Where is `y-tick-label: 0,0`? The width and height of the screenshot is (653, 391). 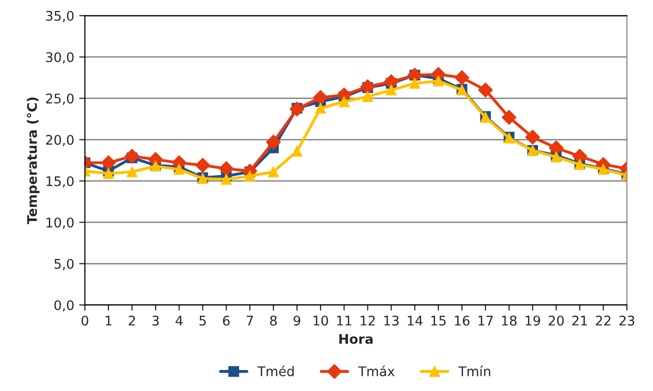 y-tick-label: 0,0 is located at coordinates (64, 306).